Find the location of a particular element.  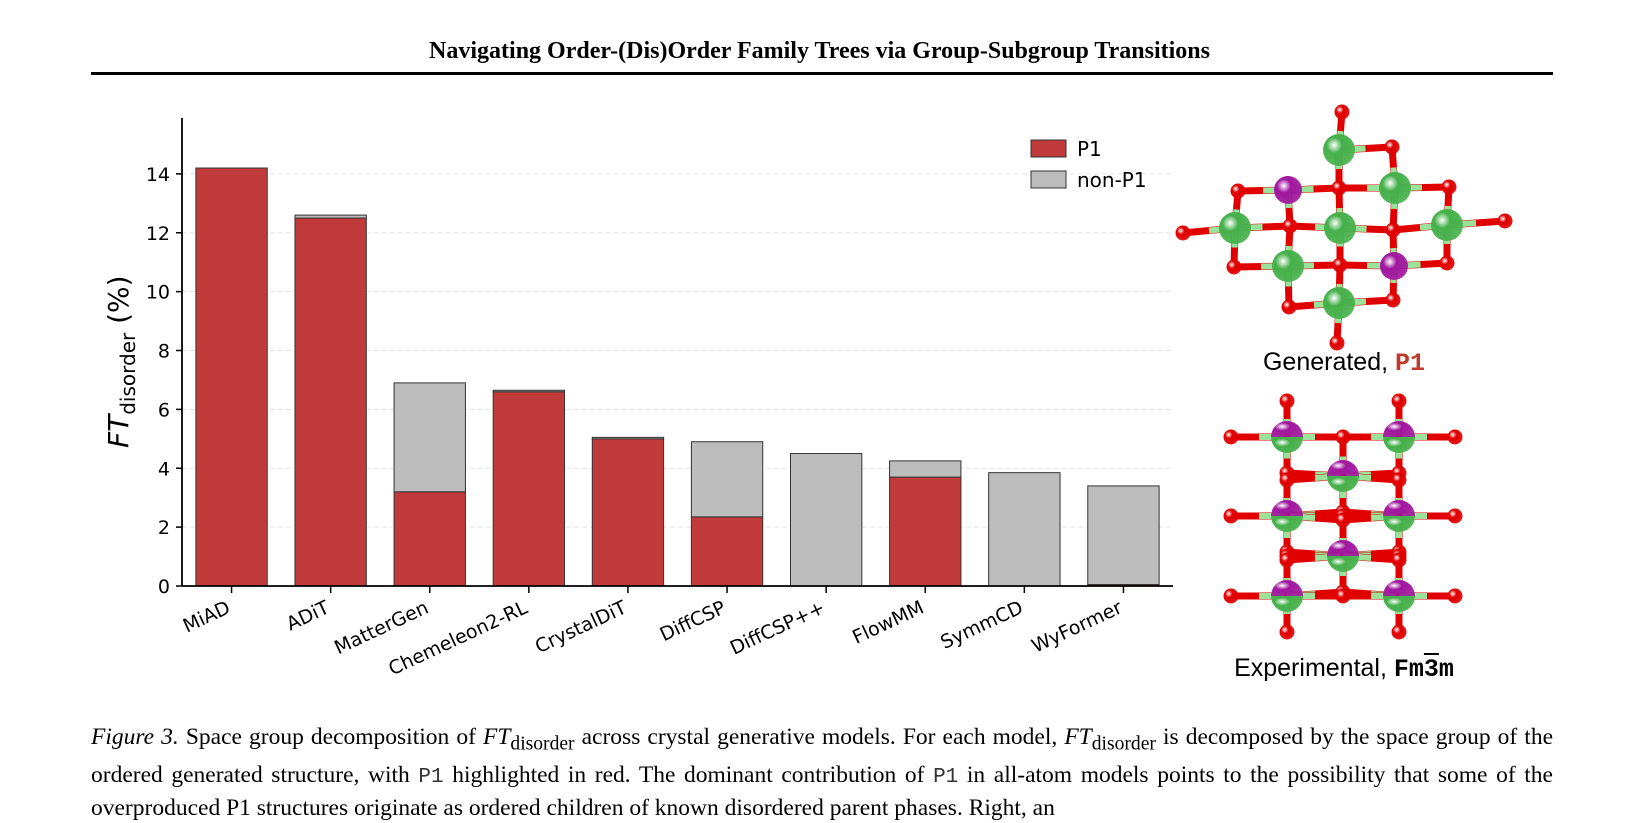

bar-p1-mattergen is located at coordinates (429, 539).